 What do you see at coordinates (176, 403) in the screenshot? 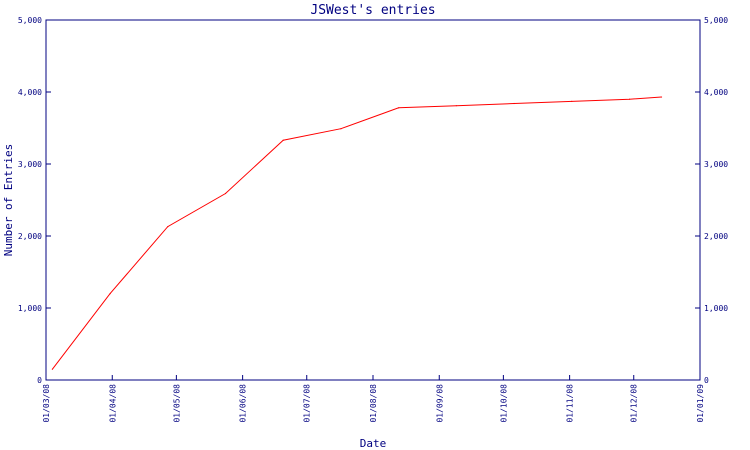
I see `x-tick-label: 01/05/08` at bounding box center [176, 403].